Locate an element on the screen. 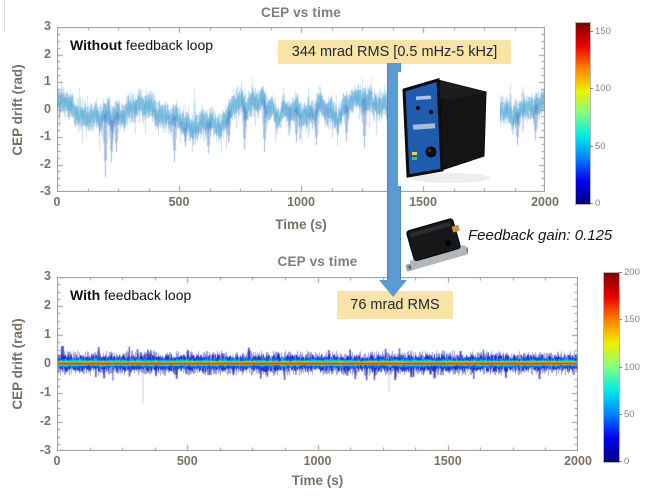 The height and width of the screenshot is (497, 649). top-y-tick-label: -1 is located at coordinates (45, 136).